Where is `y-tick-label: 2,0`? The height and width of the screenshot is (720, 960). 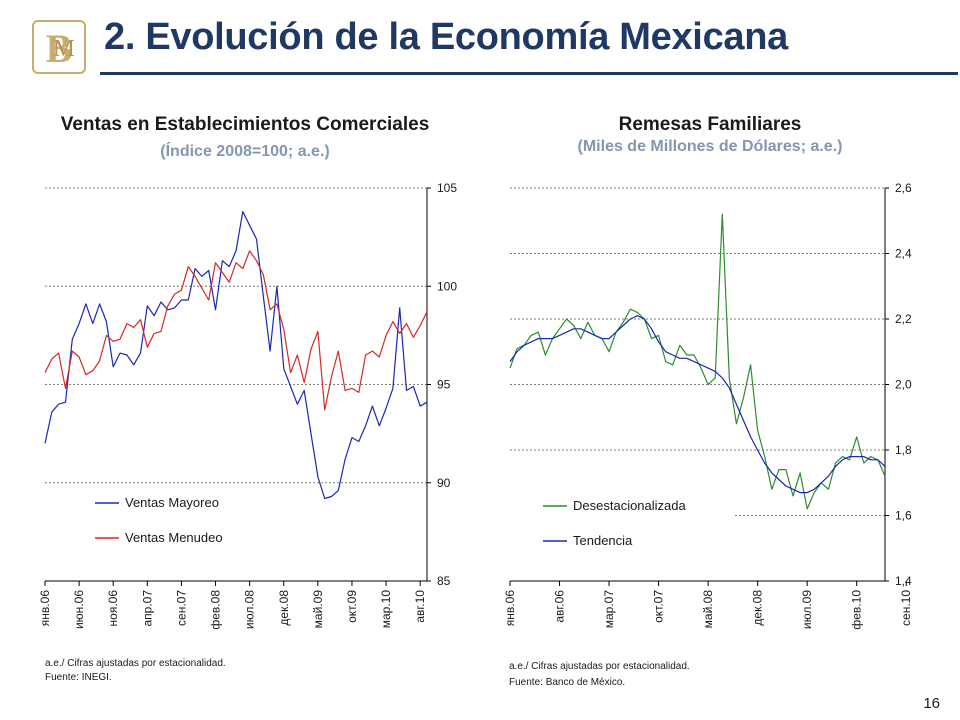 y-tick-label: 2,0 is located at coordinates (903, 385).